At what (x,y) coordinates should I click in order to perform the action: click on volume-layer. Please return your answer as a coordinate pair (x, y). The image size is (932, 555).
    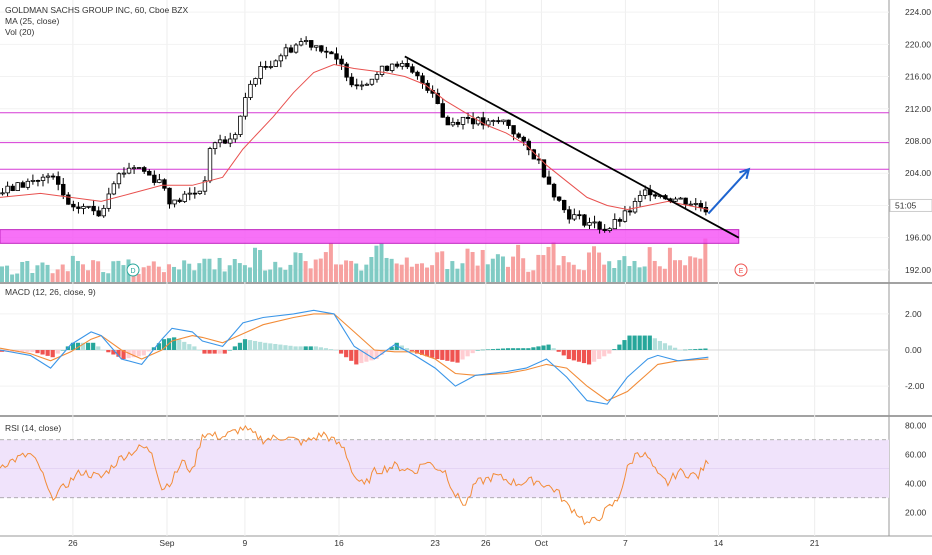
    Looking at the image, I should click on (354, 260).